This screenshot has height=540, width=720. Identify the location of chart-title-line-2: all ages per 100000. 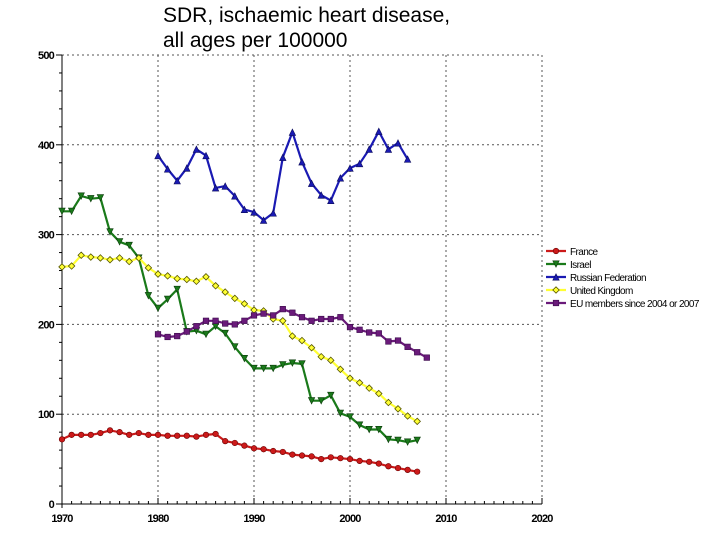
(255, 40).